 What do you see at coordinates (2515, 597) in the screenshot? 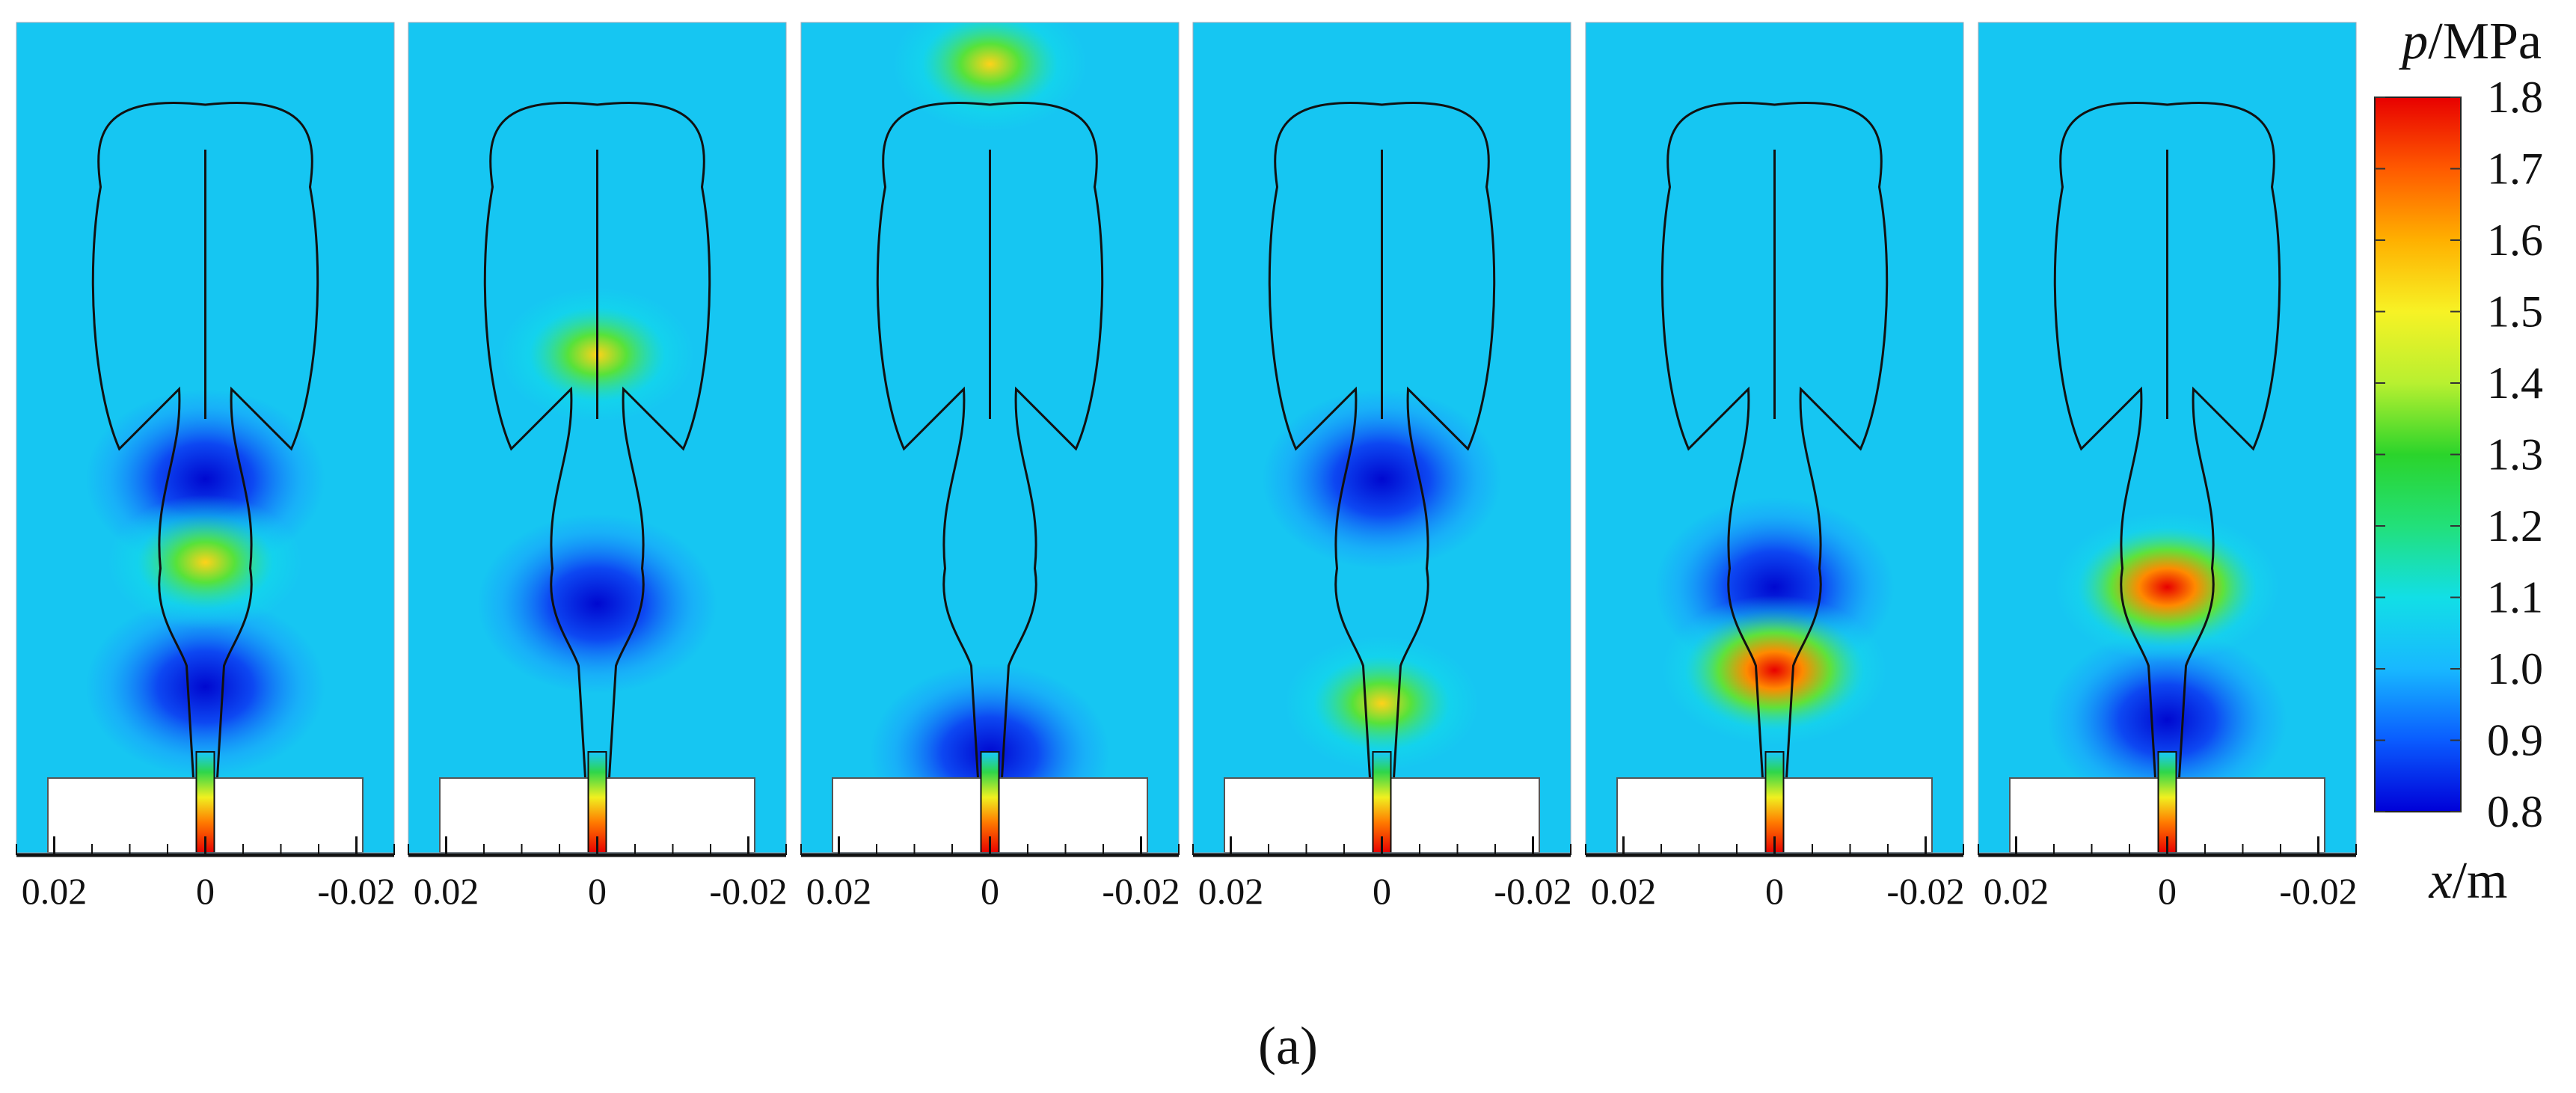
I see `colorbar-tick-label: 1.1` at bounding box center [2515, 597].